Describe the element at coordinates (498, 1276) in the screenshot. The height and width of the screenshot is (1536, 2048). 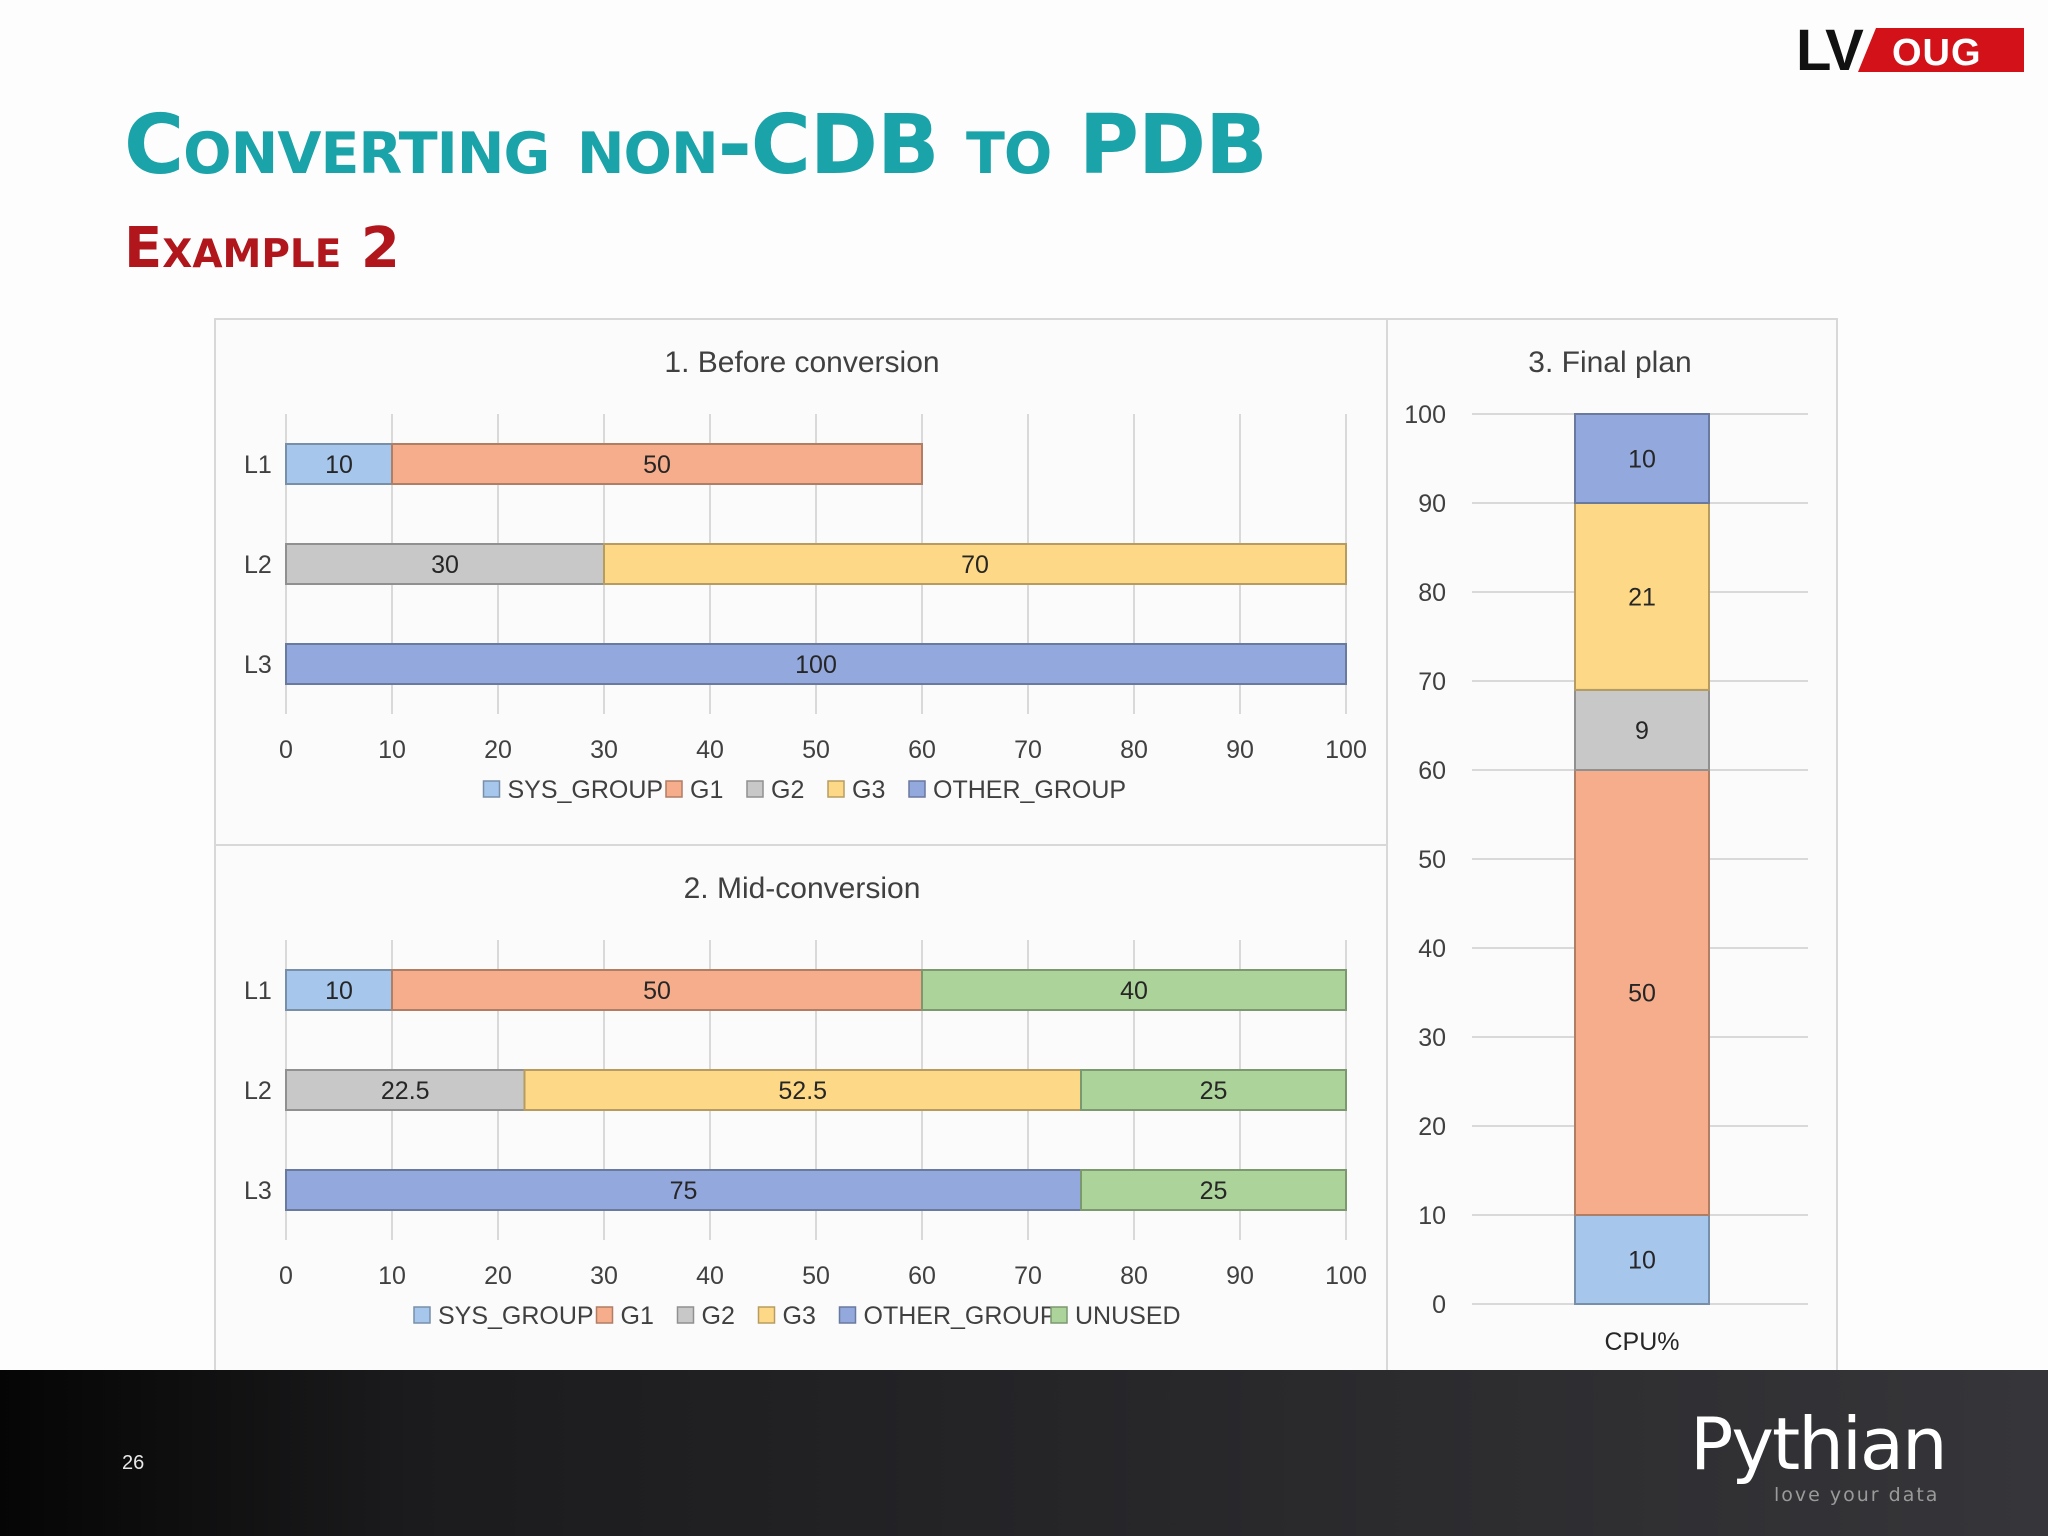
I see `x-tick-label: 20` at that location.